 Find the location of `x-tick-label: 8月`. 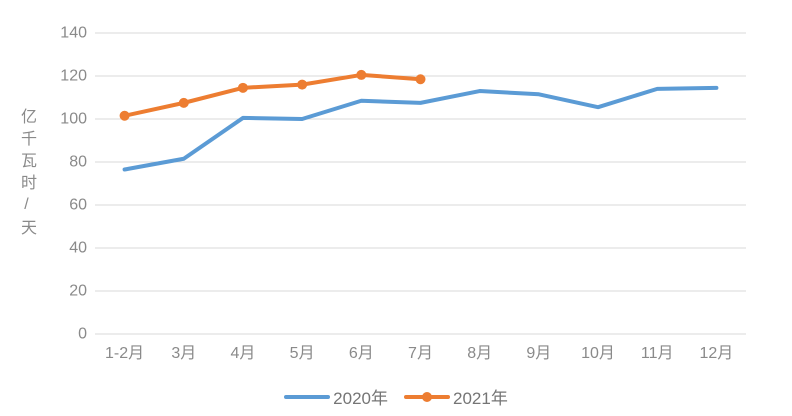

x-tick-label: 8月 is located at coordinates (479, 353).